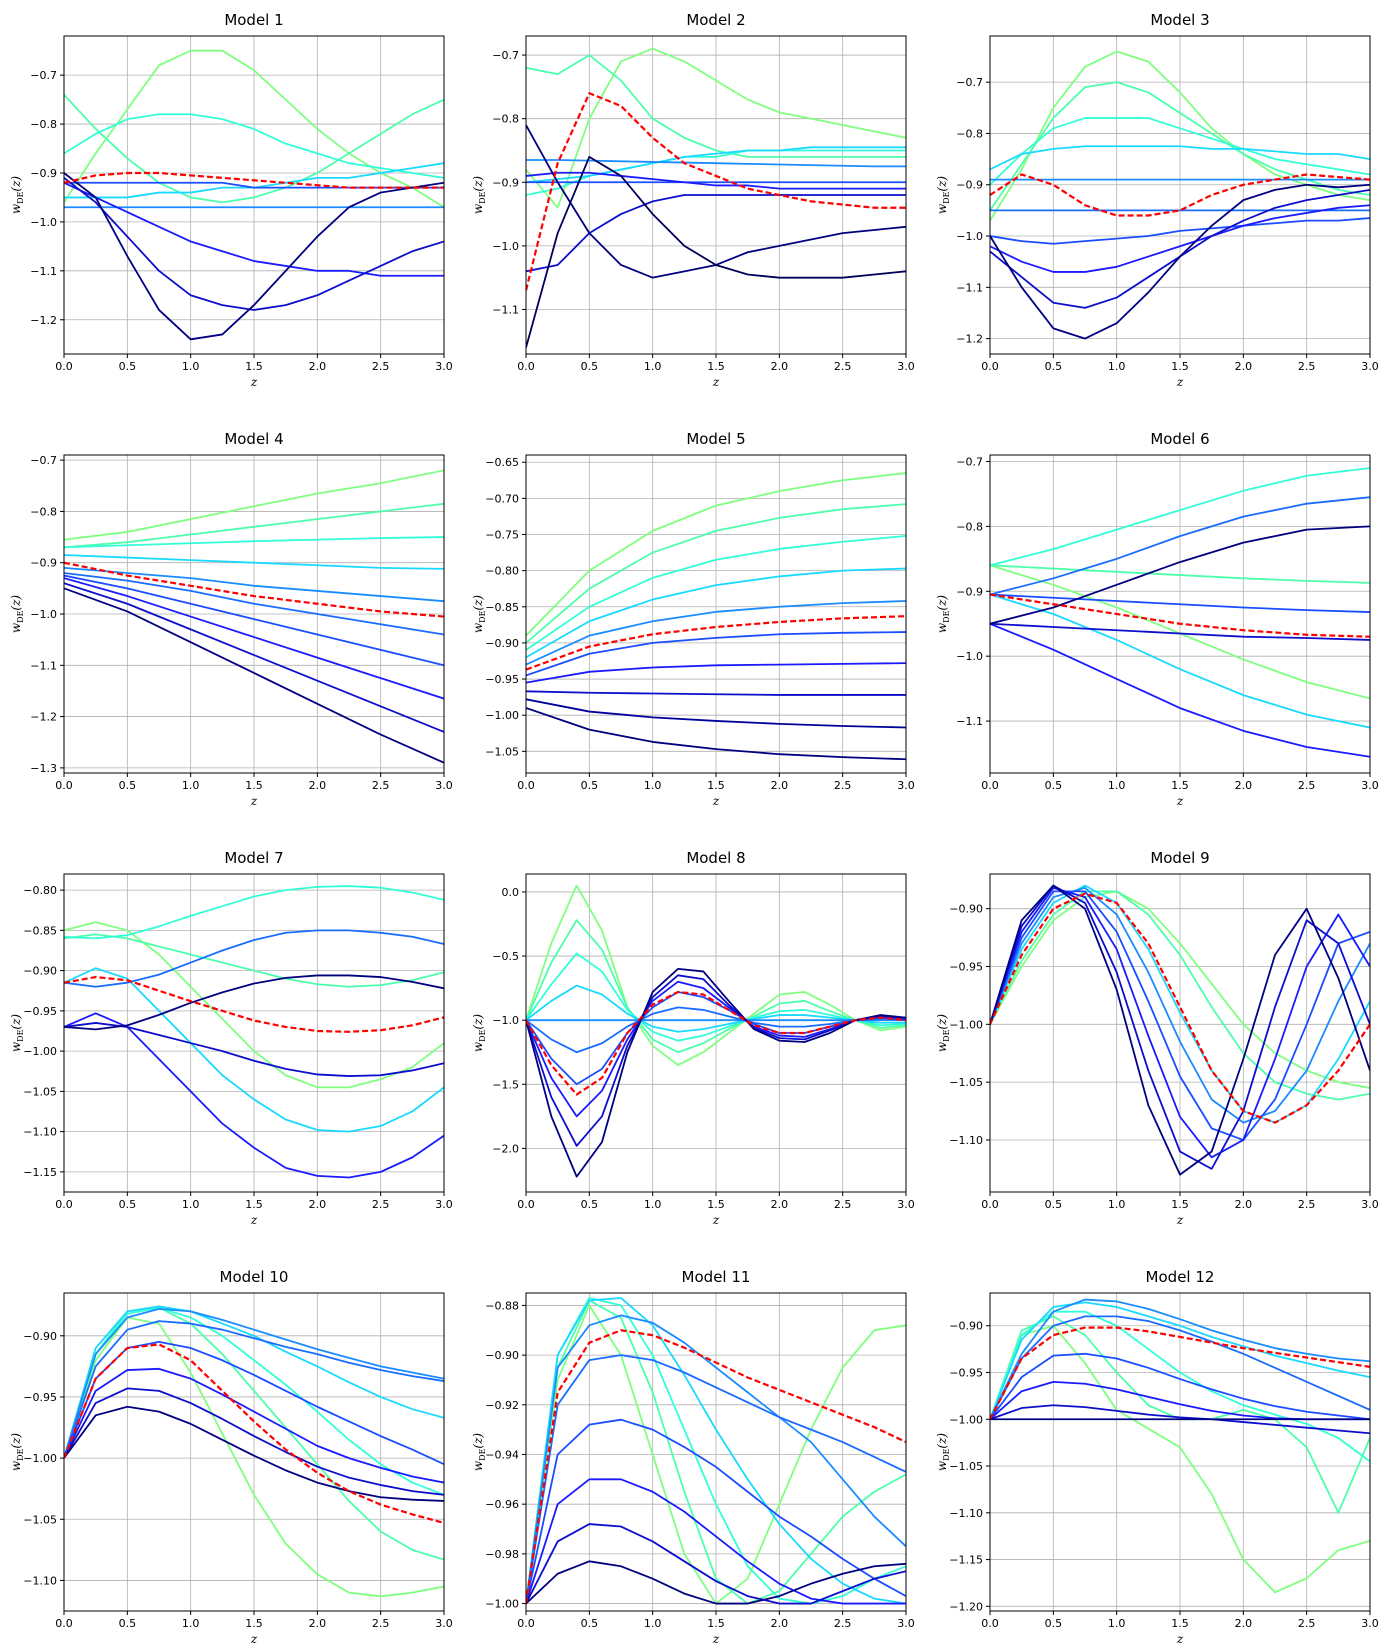 The height and width of the screenshot is (1649, 1392). Describe the element at coordinates (502, 1454) in the screenshot. I see `y-tick-label: −0.94` at that location.